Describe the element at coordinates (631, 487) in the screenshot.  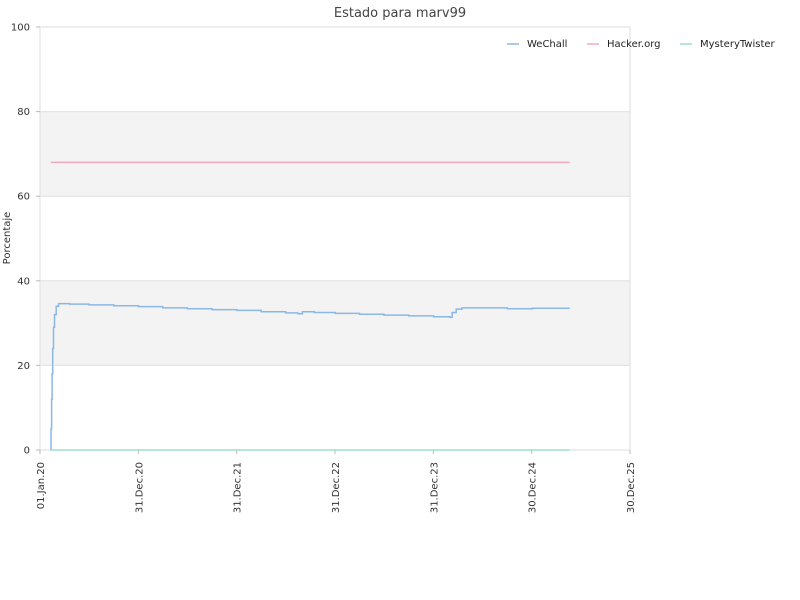
I see `x-tick-label: 30.Dec.25` at that location.